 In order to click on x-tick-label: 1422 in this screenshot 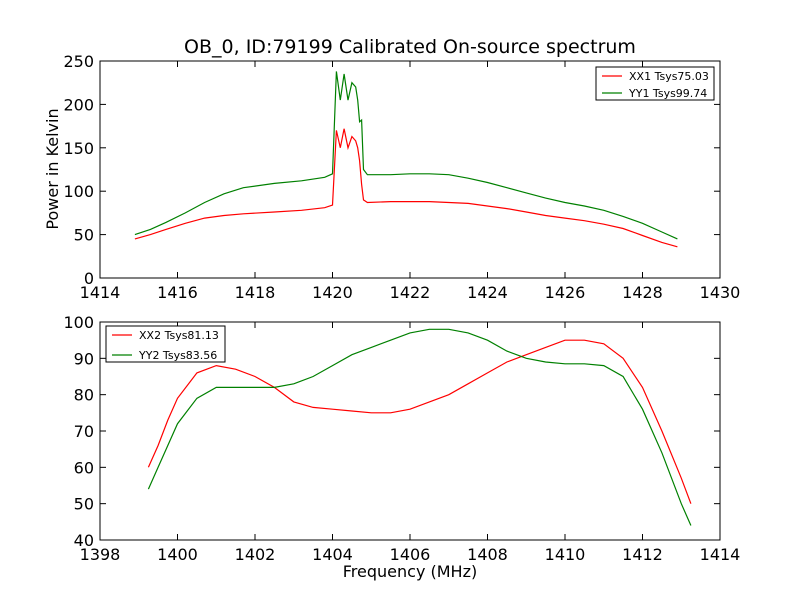, I will do `click(410, 292)`.